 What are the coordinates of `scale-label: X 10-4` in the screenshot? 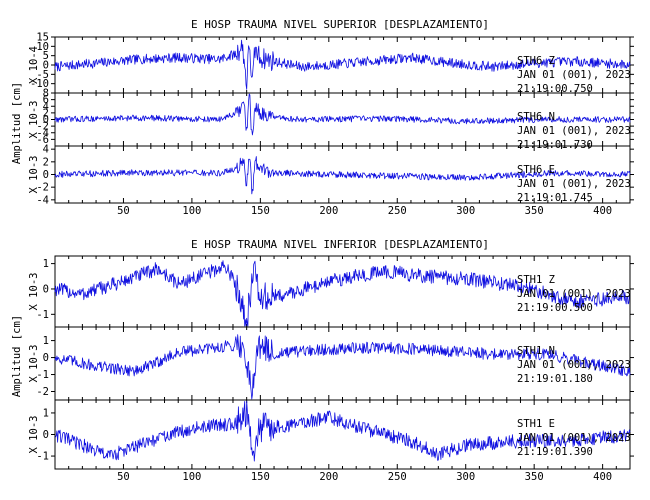 It's located at (34, 65).